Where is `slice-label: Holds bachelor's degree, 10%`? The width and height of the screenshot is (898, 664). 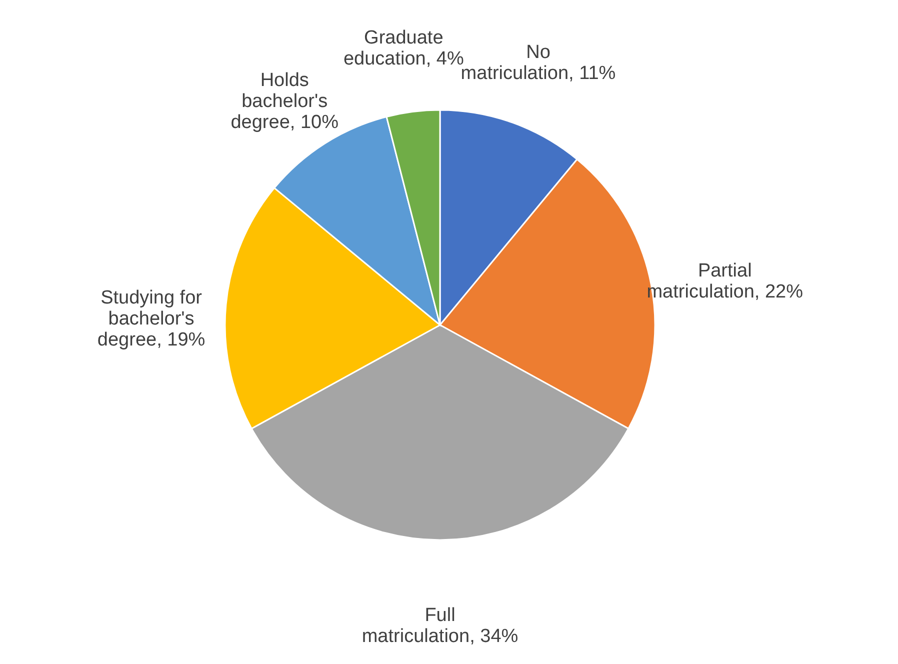 slice-label: Holds bachelor's degree, 10% is located at coordinates (284, 102).